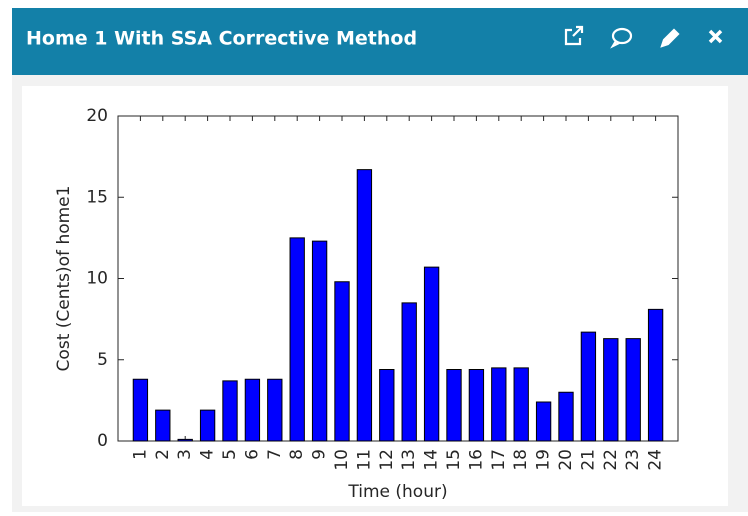  Describe the element at coordinates (364, 460) in the screenshot. I see `x-tick-label: 11` at that location.